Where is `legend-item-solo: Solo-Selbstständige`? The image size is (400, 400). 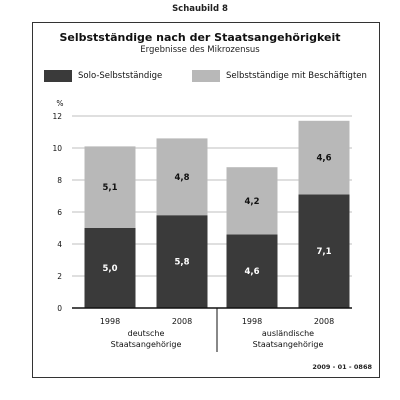 legend-item-solo: Solo-Selbstständige is located at coordinates (103, 76).